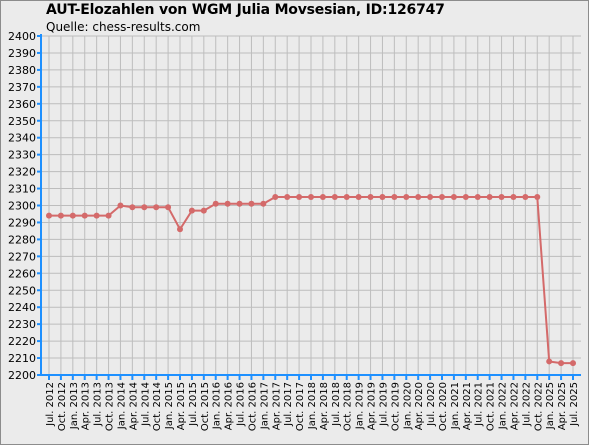  What do you see at coordinates (110, 406) in the screenshot?
I see `x-tick-label: Oct. 2013` at bounding box center [110, 406].